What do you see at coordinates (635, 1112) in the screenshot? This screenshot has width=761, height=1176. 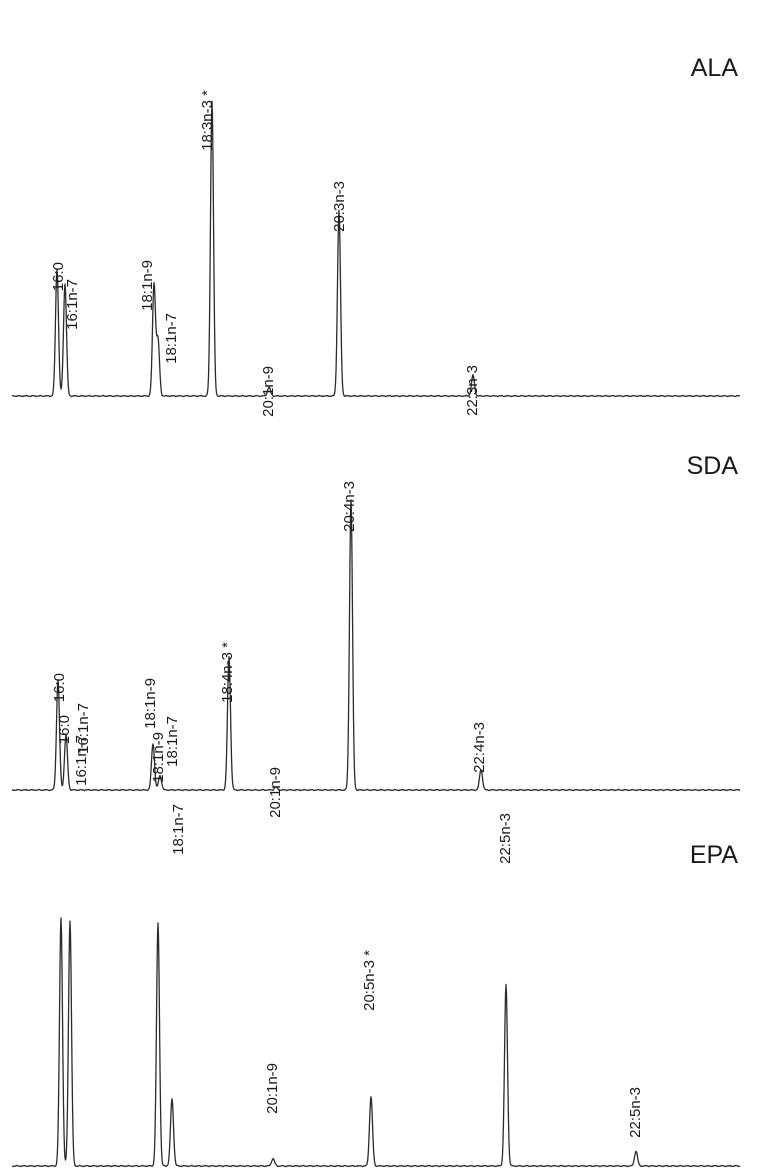 I see `peak-label-22-5n-3-late: 22:5n-3` at bounding box center [635, 1112].